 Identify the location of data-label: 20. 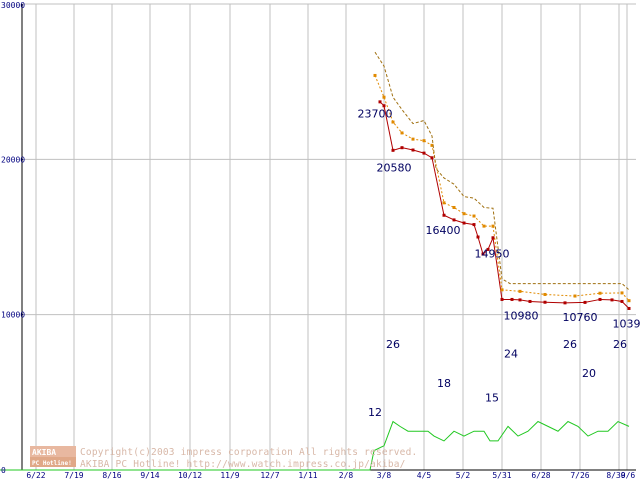
(589, 373).